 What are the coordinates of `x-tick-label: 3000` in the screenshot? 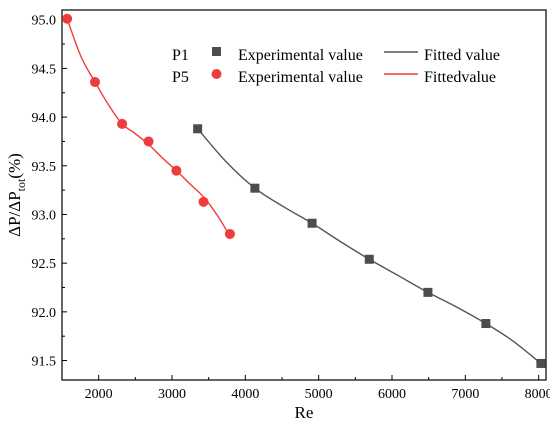 It's located at (172, 394).